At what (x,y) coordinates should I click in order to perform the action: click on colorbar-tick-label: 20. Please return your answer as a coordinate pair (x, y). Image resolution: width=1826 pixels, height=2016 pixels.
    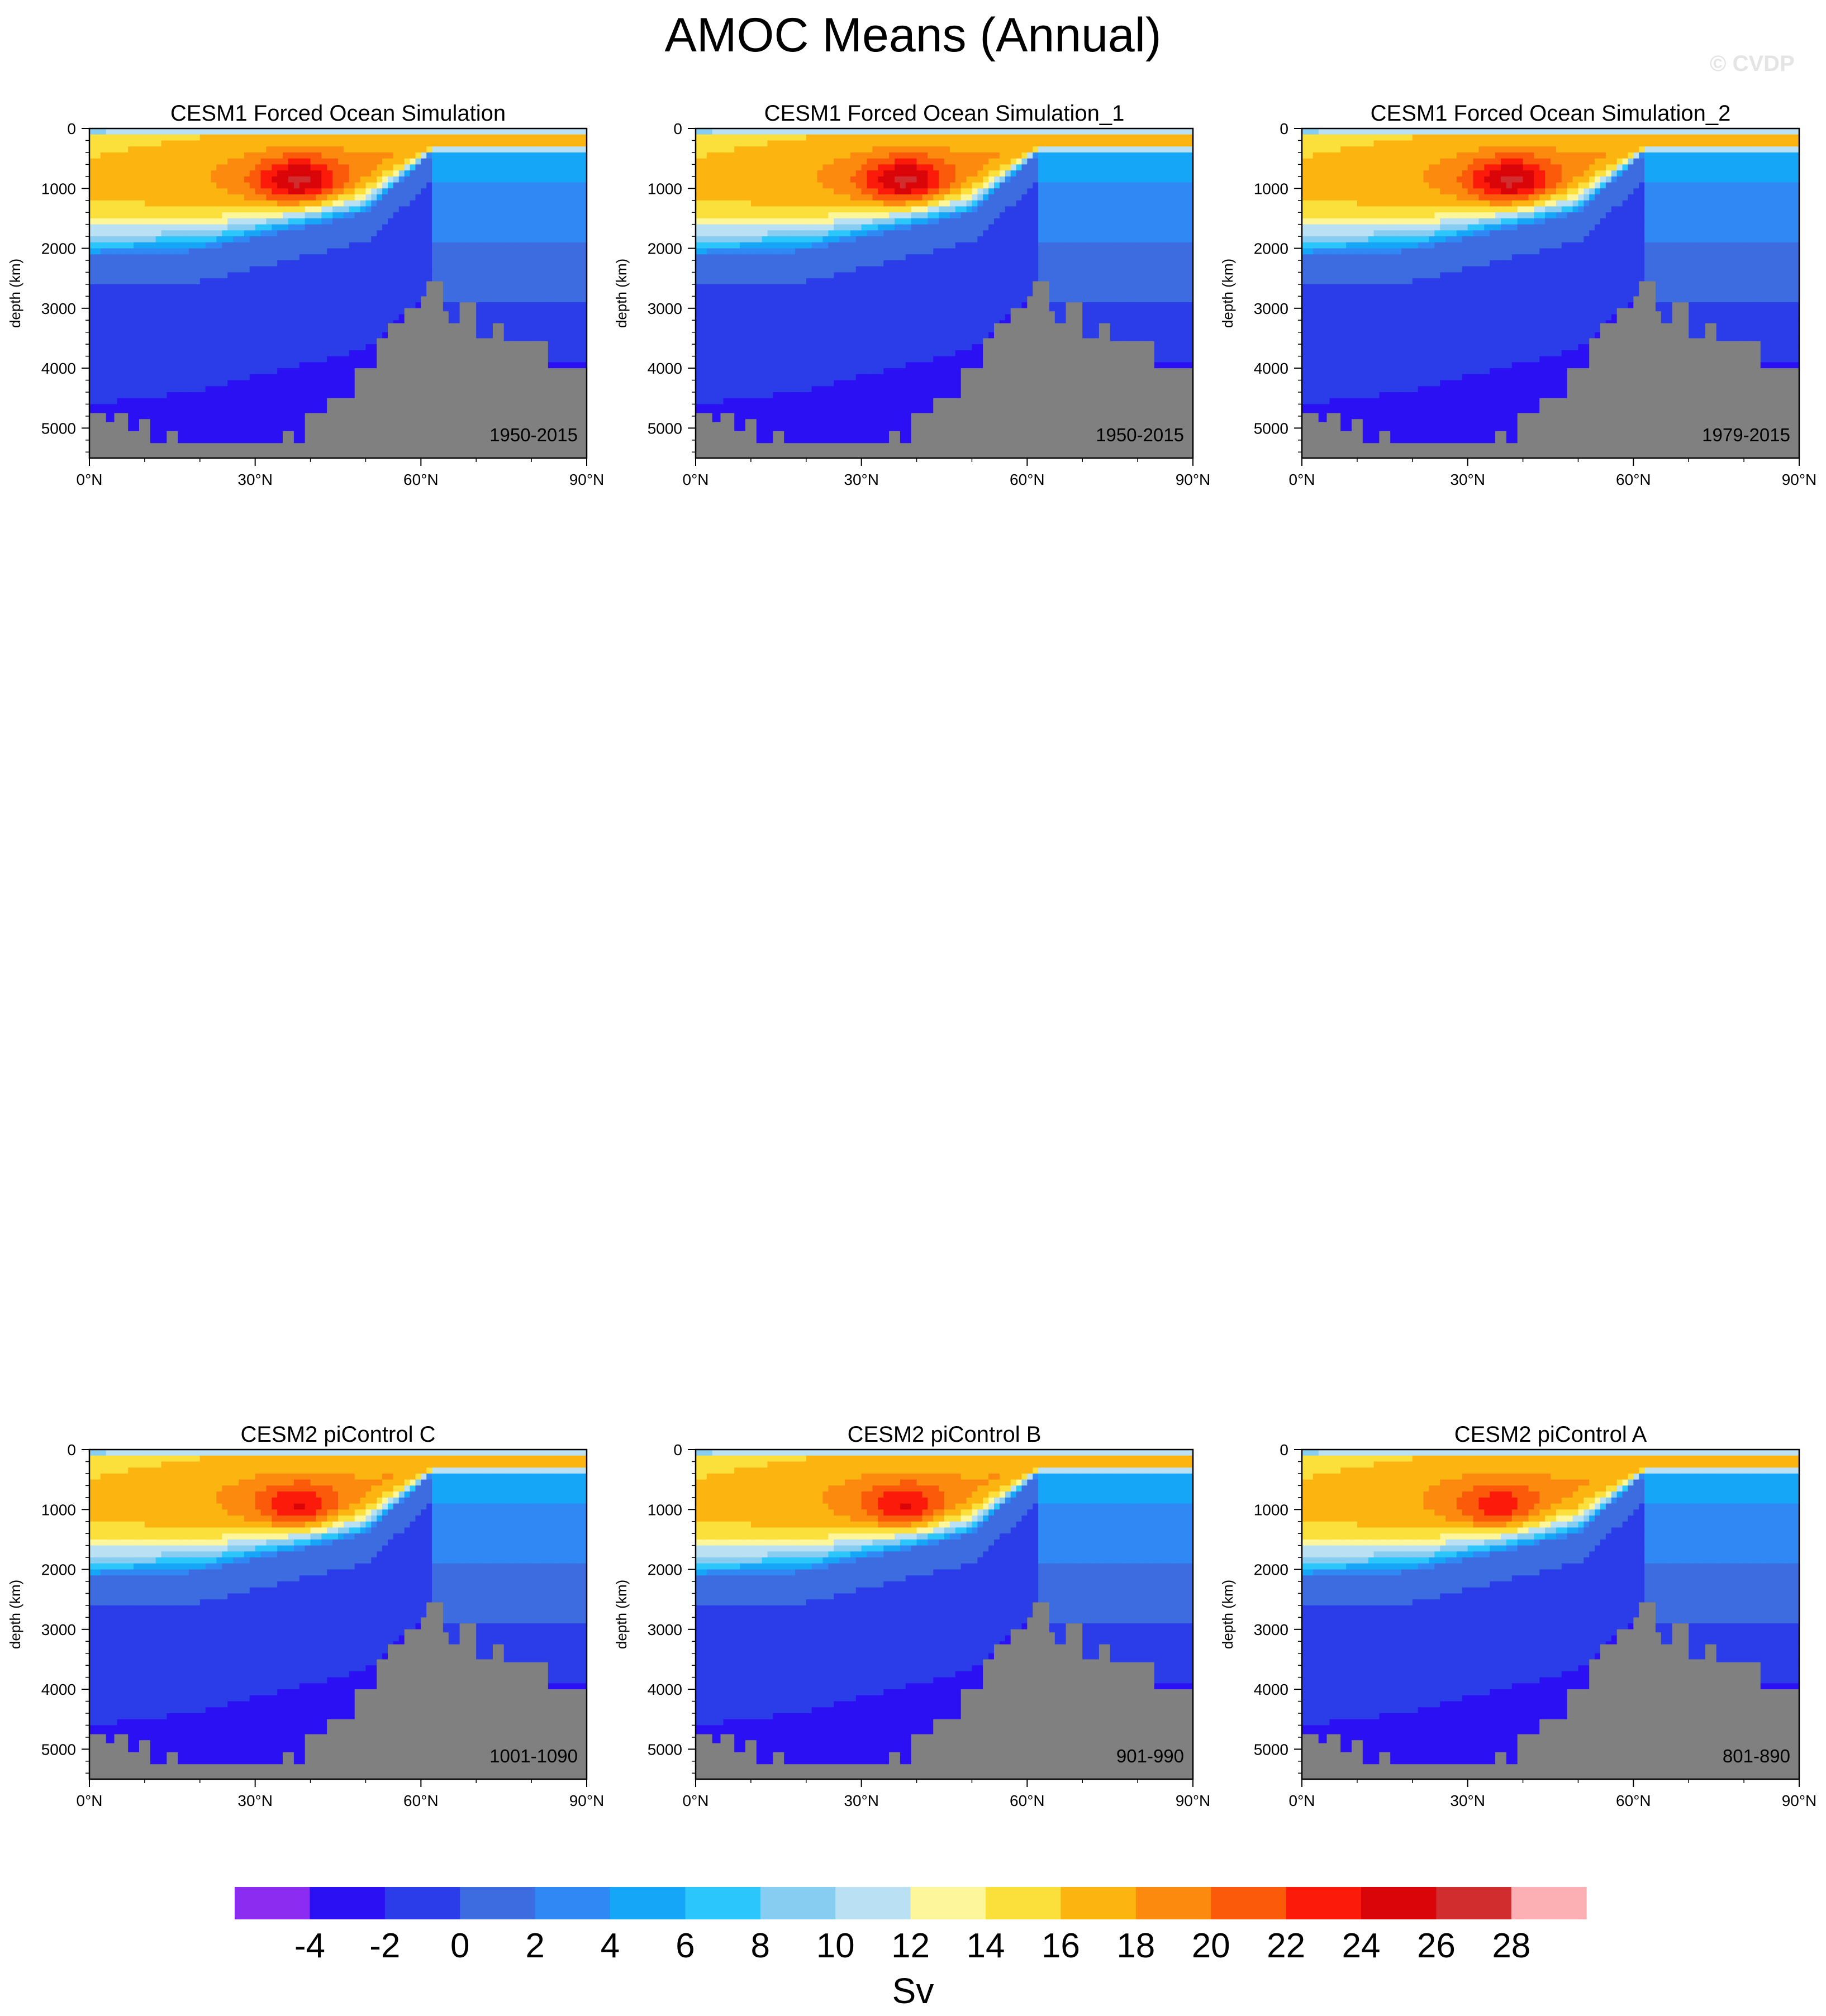
    Looking at the image, I should click on (1211, 1946).